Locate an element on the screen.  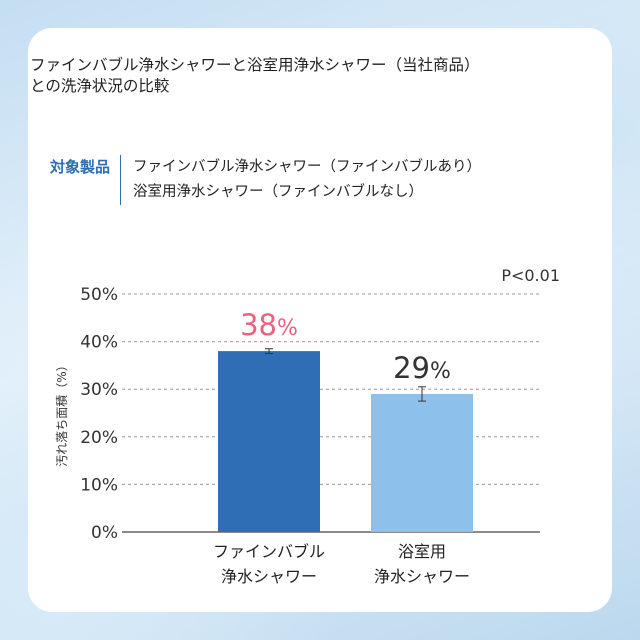
y-tick-label: 20% is located at coordinates (99, 438).